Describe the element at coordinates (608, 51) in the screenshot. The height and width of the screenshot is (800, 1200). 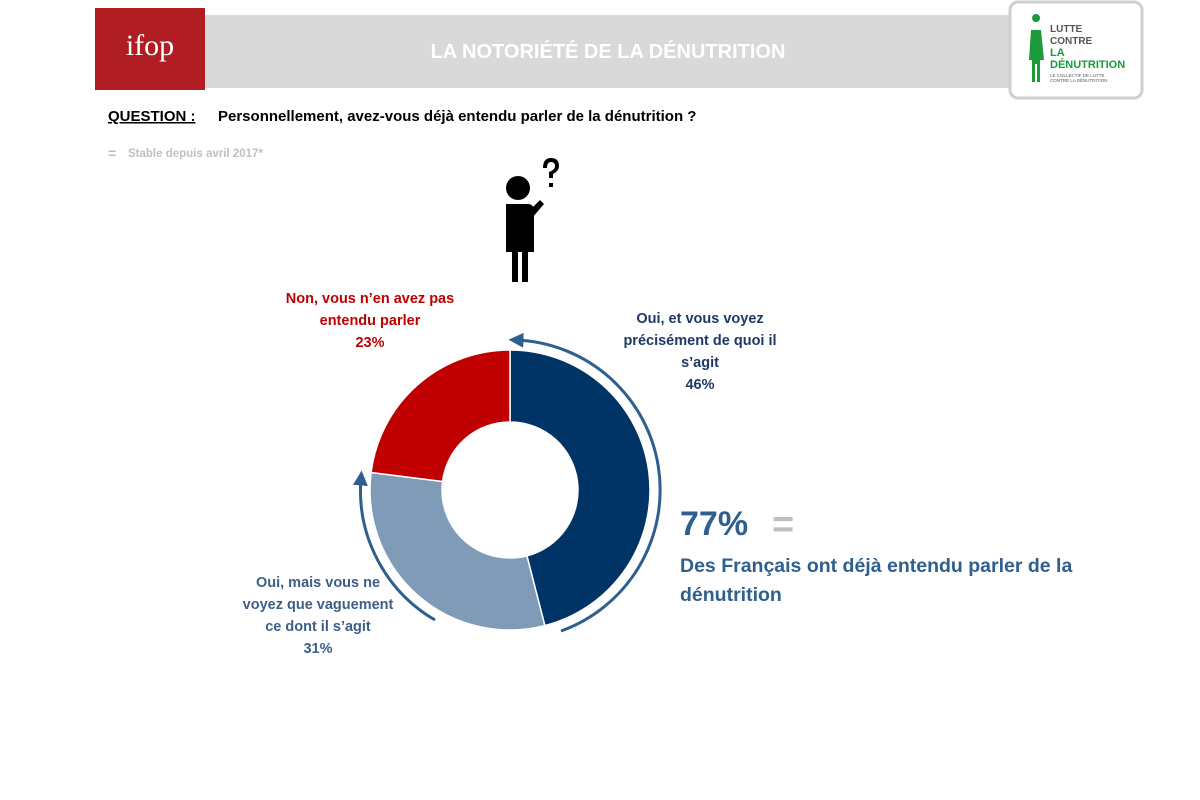
I see `header-title: LA NOTORIÉTÉ DE LA DÉNUTRITION` at that location.